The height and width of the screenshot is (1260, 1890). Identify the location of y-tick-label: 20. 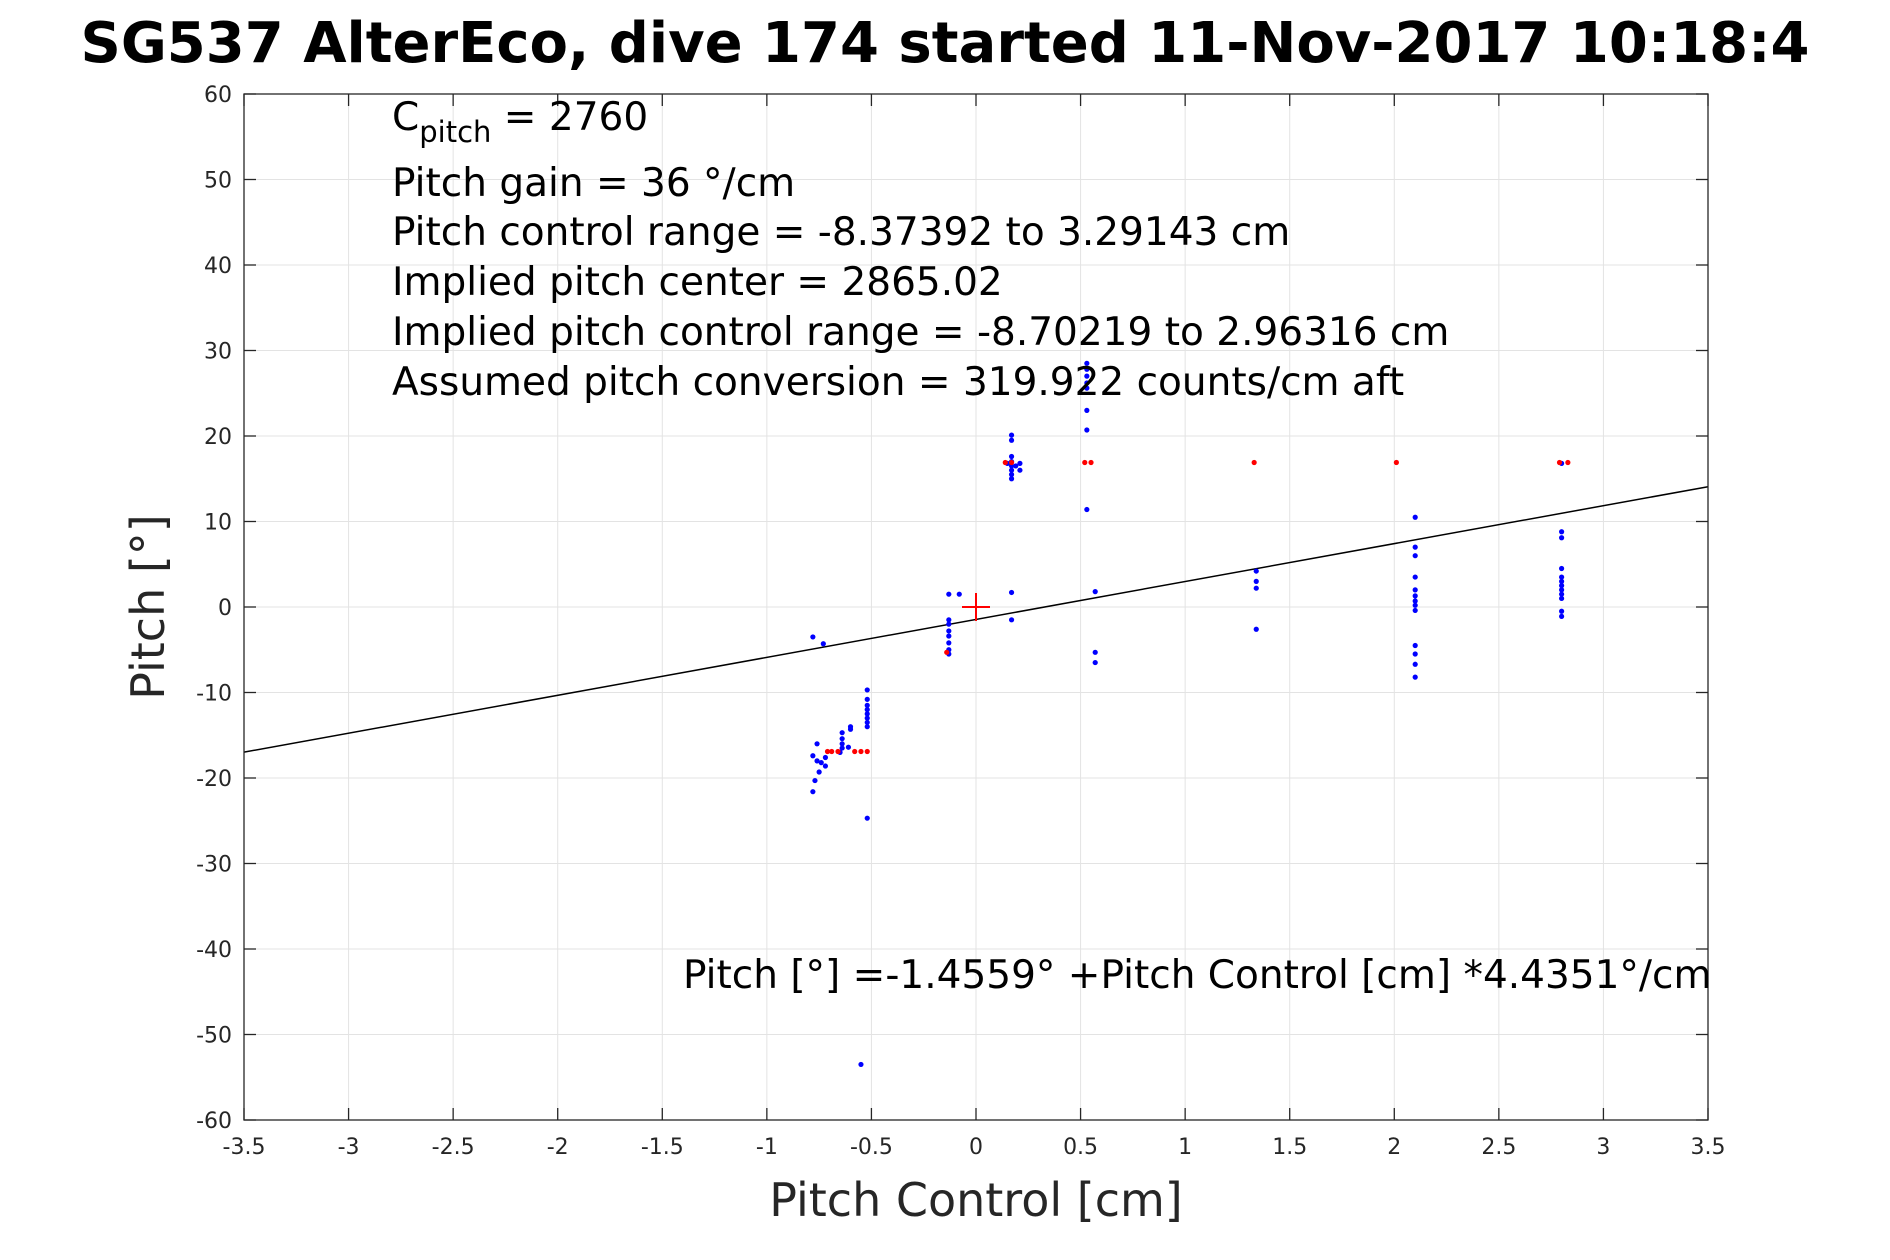
(218, 437).